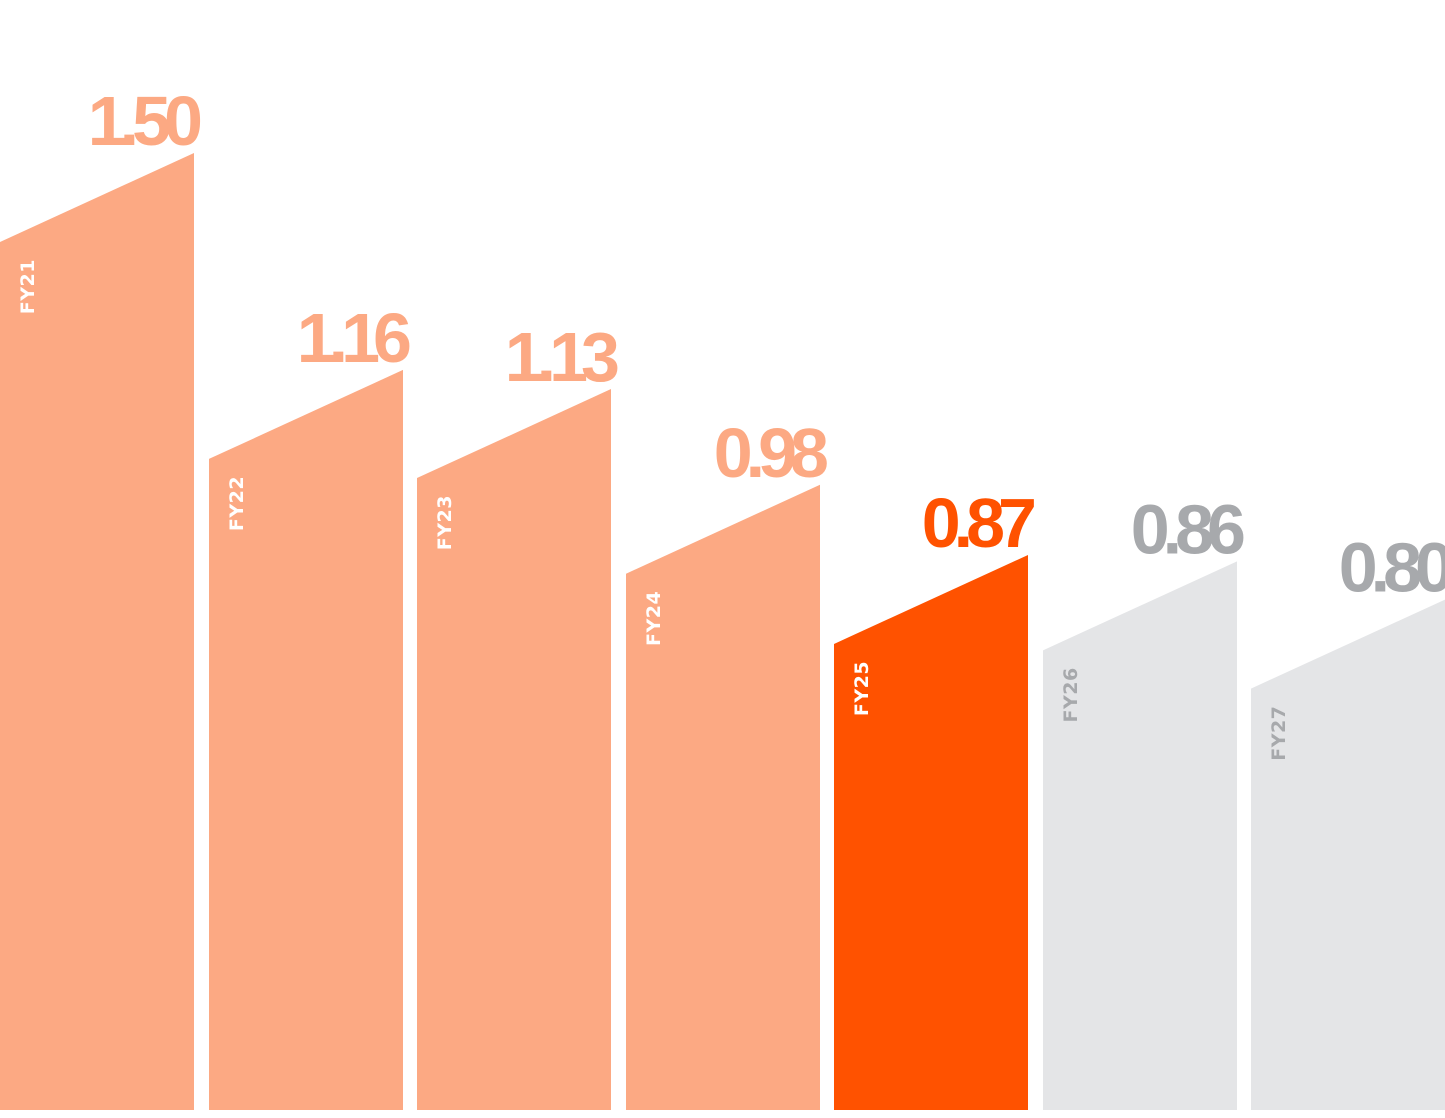 This screenshot has height=1118, width=1445. What do you see at coordinates (654, 618) in the screenshot?
I see `category-label-fy24: FY24` at bounding box center [654, 618].